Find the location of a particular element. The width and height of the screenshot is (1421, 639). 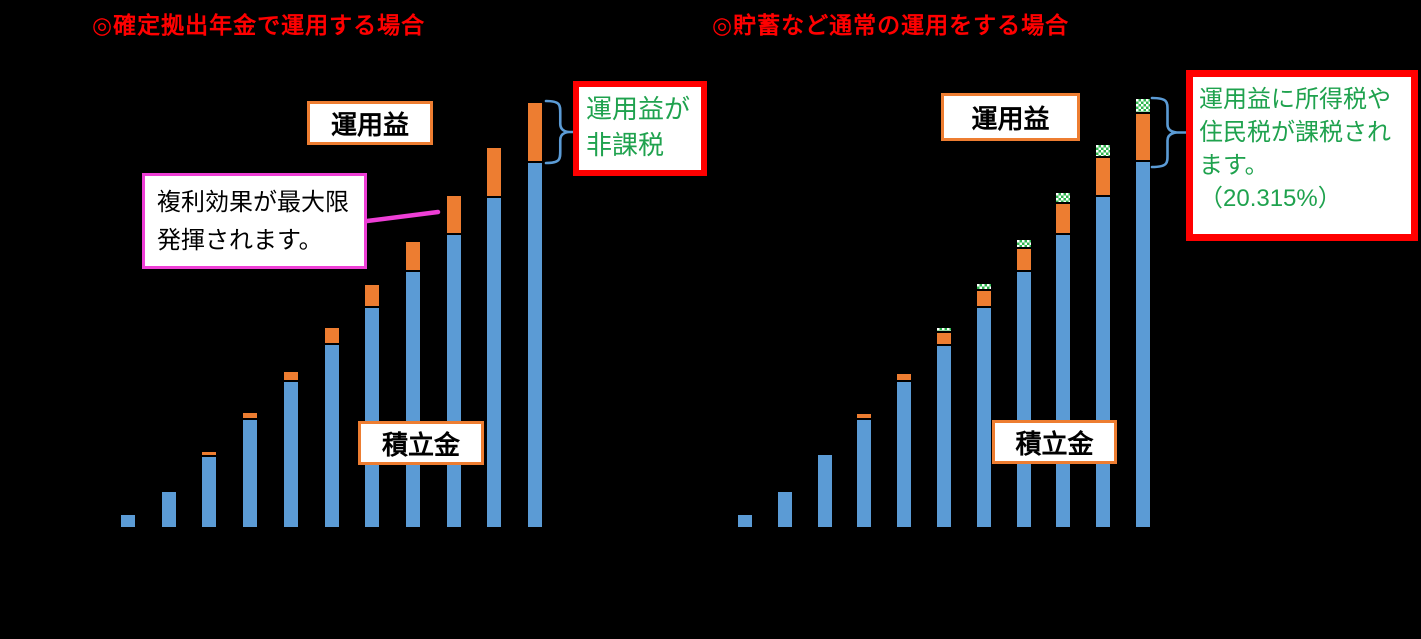

taxed-note: 運用益に所得税や 住民税が課税され ます。 （20.315%） is located at coordinates (1302, 155).